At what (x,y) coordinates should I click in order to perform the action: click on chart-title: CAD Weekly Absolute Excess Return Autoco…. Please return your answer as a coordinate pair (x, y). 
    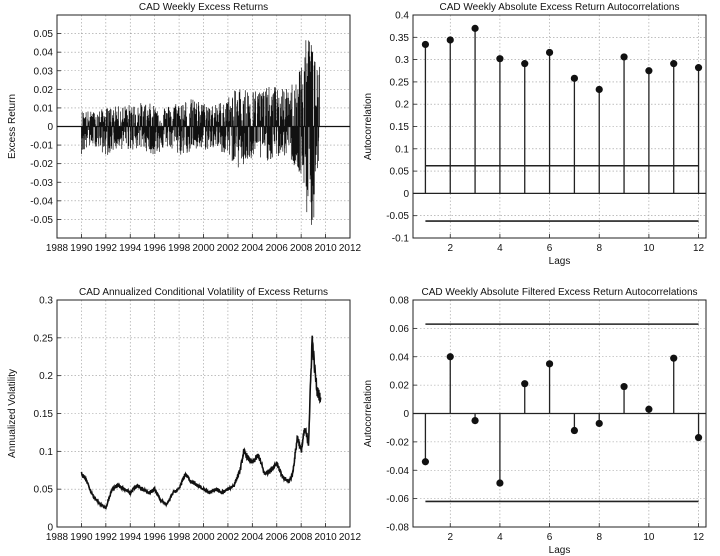
    Looking at the image, I should click on (560, 7).